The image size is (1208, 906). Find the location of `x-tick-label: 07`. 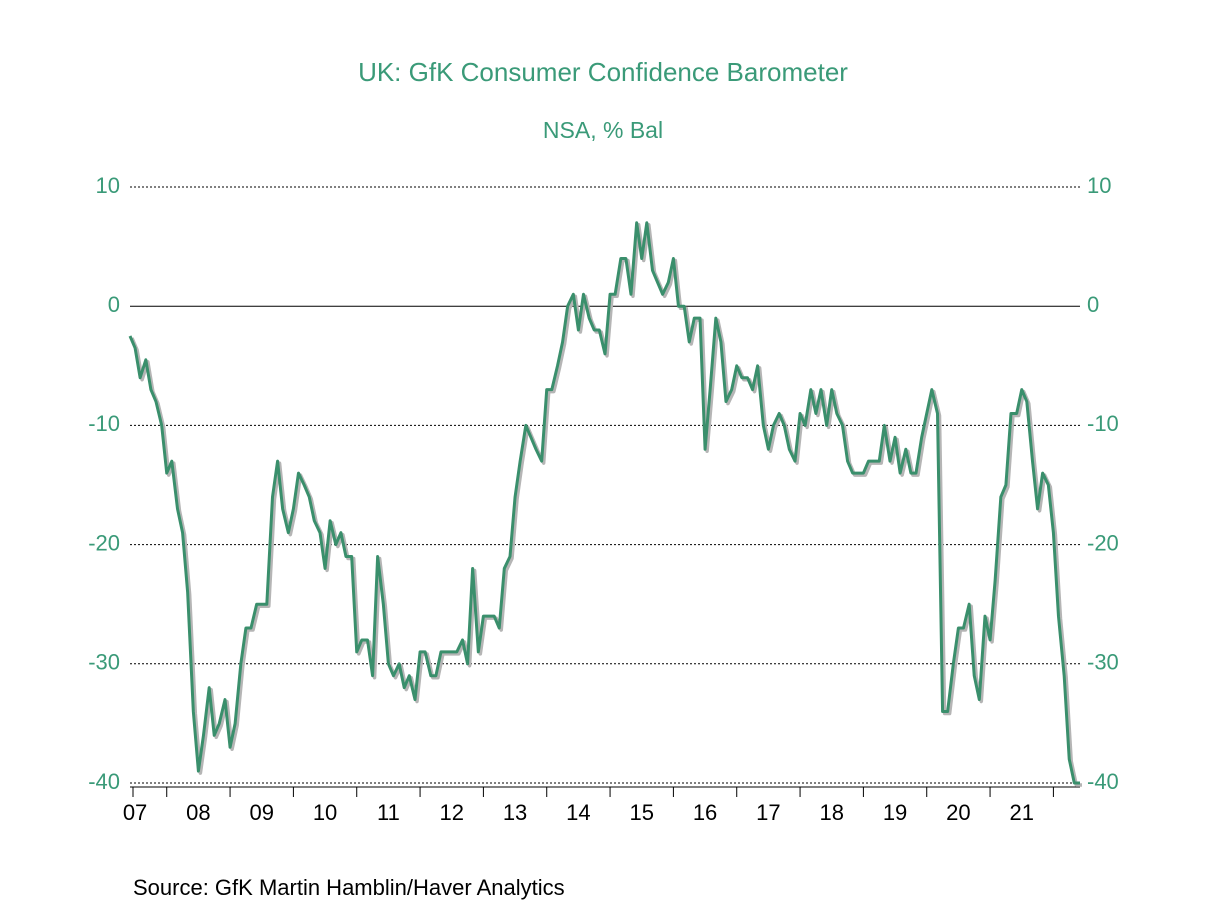

x-tick-label: 07 is located at coordinates (135, 812).